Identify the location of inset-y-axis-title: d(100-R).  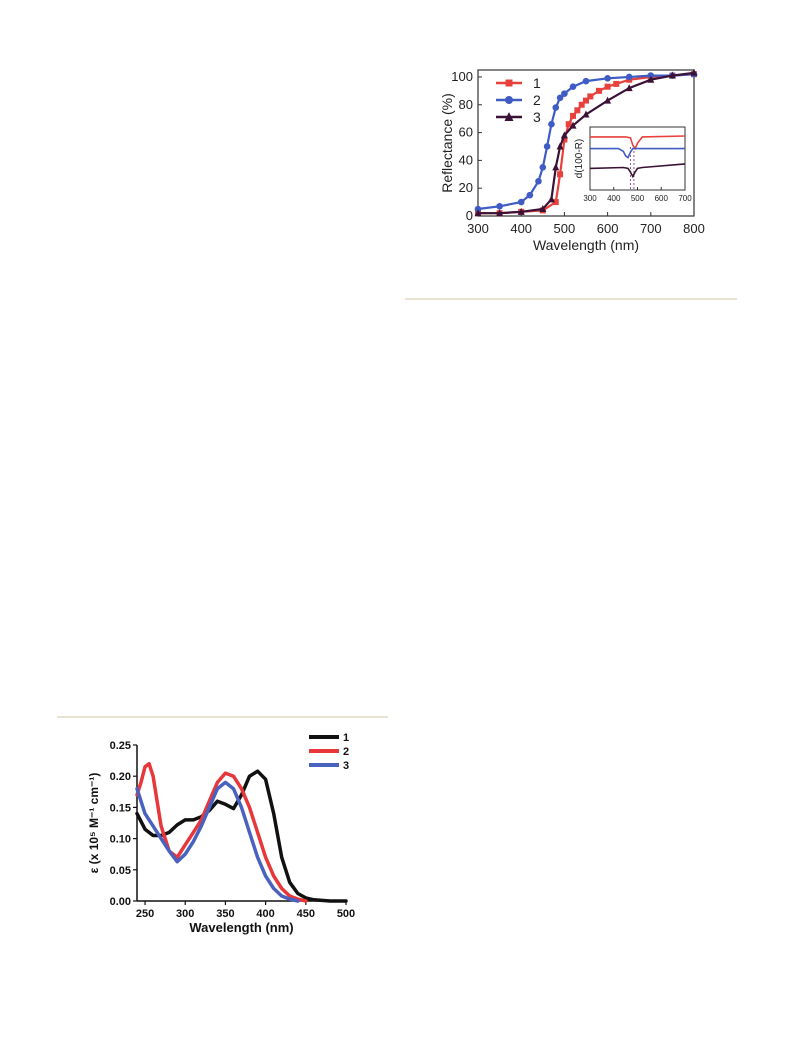
(579, 158).